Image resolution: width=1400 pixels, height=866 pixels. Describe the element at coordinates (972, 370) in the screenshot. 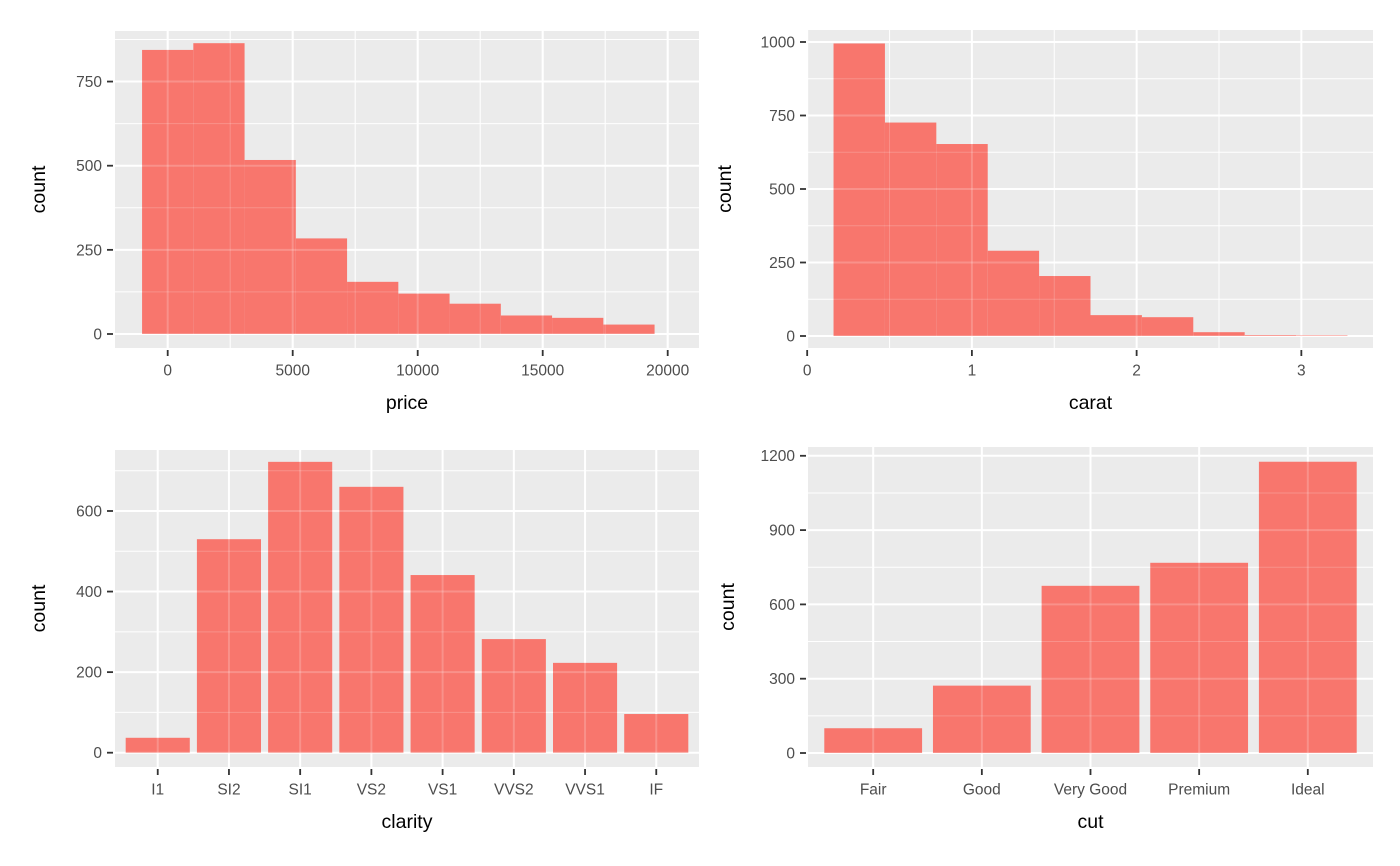

I see `x-tick-label: 1` at that location.